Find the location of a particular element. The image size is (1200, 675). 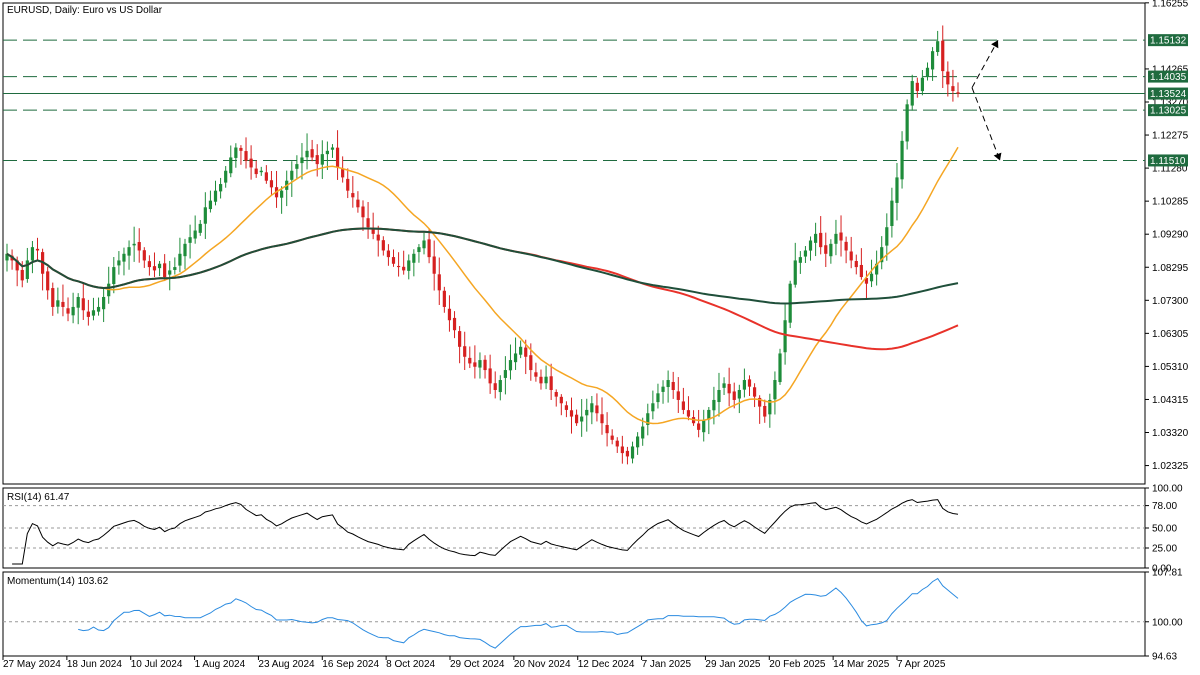

level-label-text: 1.11510 is located at coordinates (1168, 161).